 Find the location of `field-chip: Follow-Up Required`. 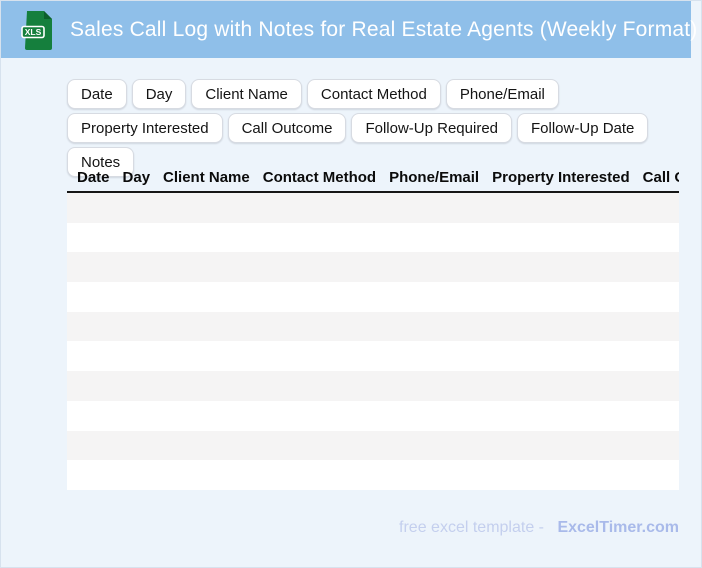

field-chip: Follow-Up Required is located at coordinates (432, 128).